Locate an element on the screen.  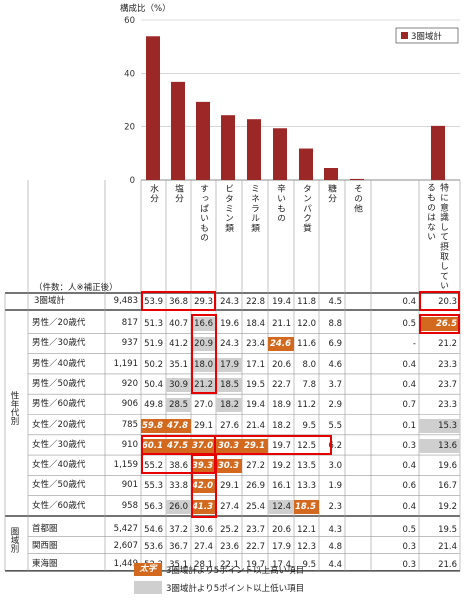
value-cell: 11.6 is located at coordinates (306, 344).